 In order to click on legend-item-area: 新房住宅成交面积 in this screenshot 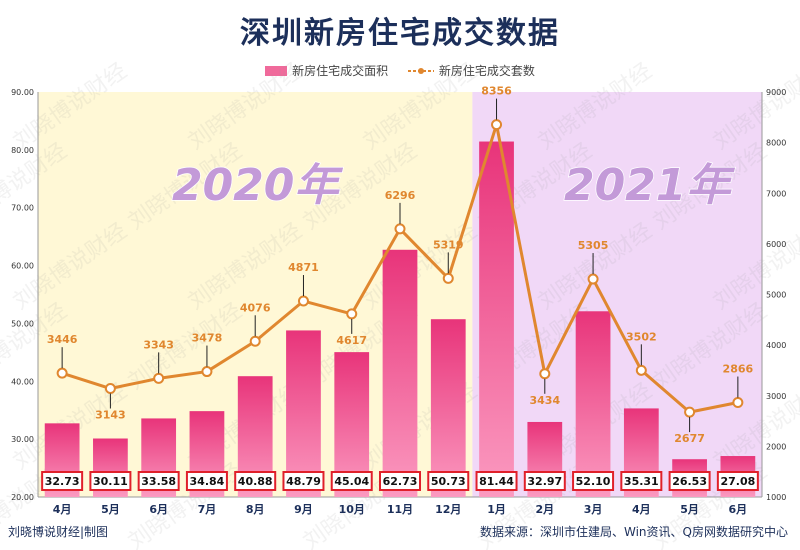, I will do `click(326, 70)`.